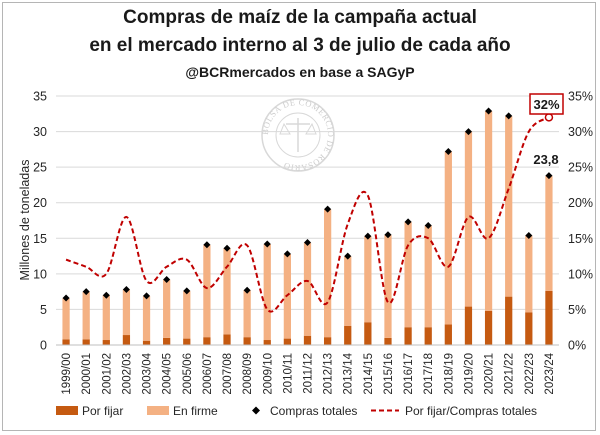 The width and height of the screenshot is (600, 435). Describe the element at coordinates (168, 374) in the screenshot. I see `x-tick-label: 2004/05` at that location.